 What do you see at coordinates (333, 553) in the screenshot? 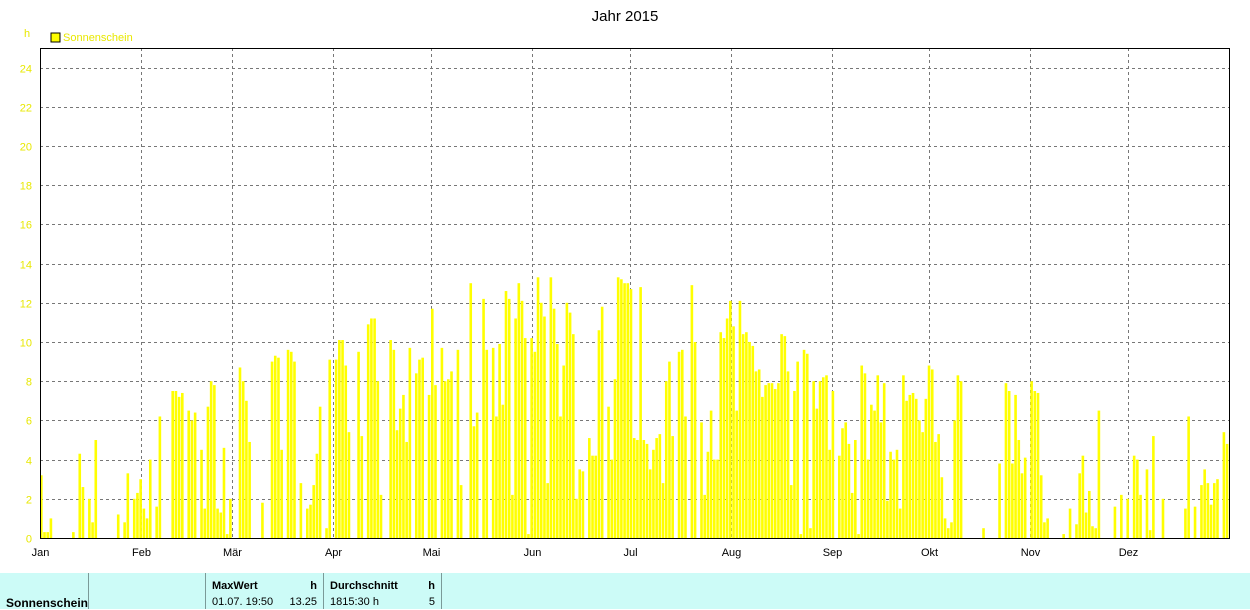
I see `x-tick-label: Apr` at bounding box center [333, 553].